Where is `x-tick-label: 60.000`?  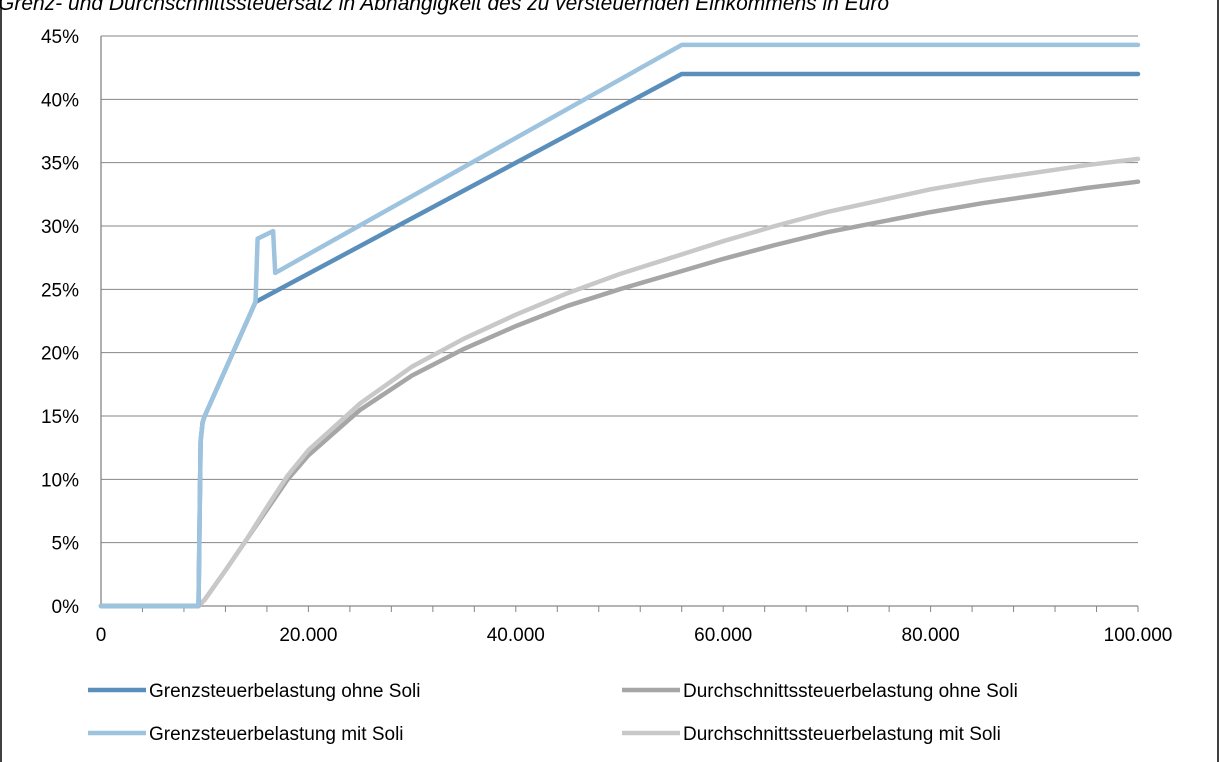
x-tick-label: 60.000 is located at coordinates (723, 635).